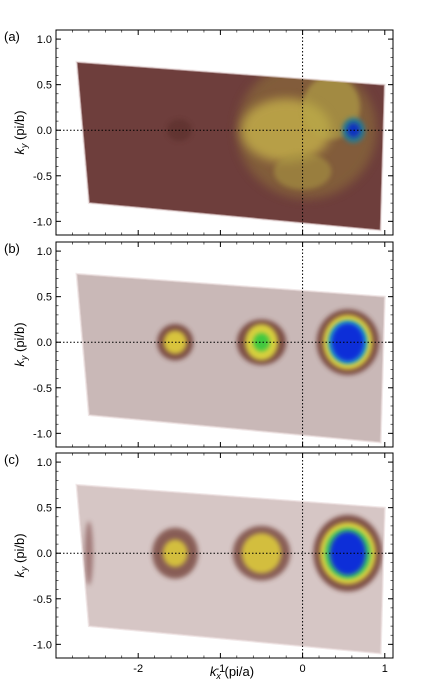 The height and width of the screenshot is (686, 429). I want to click on x-tick-label: -1, so click(220, 669).